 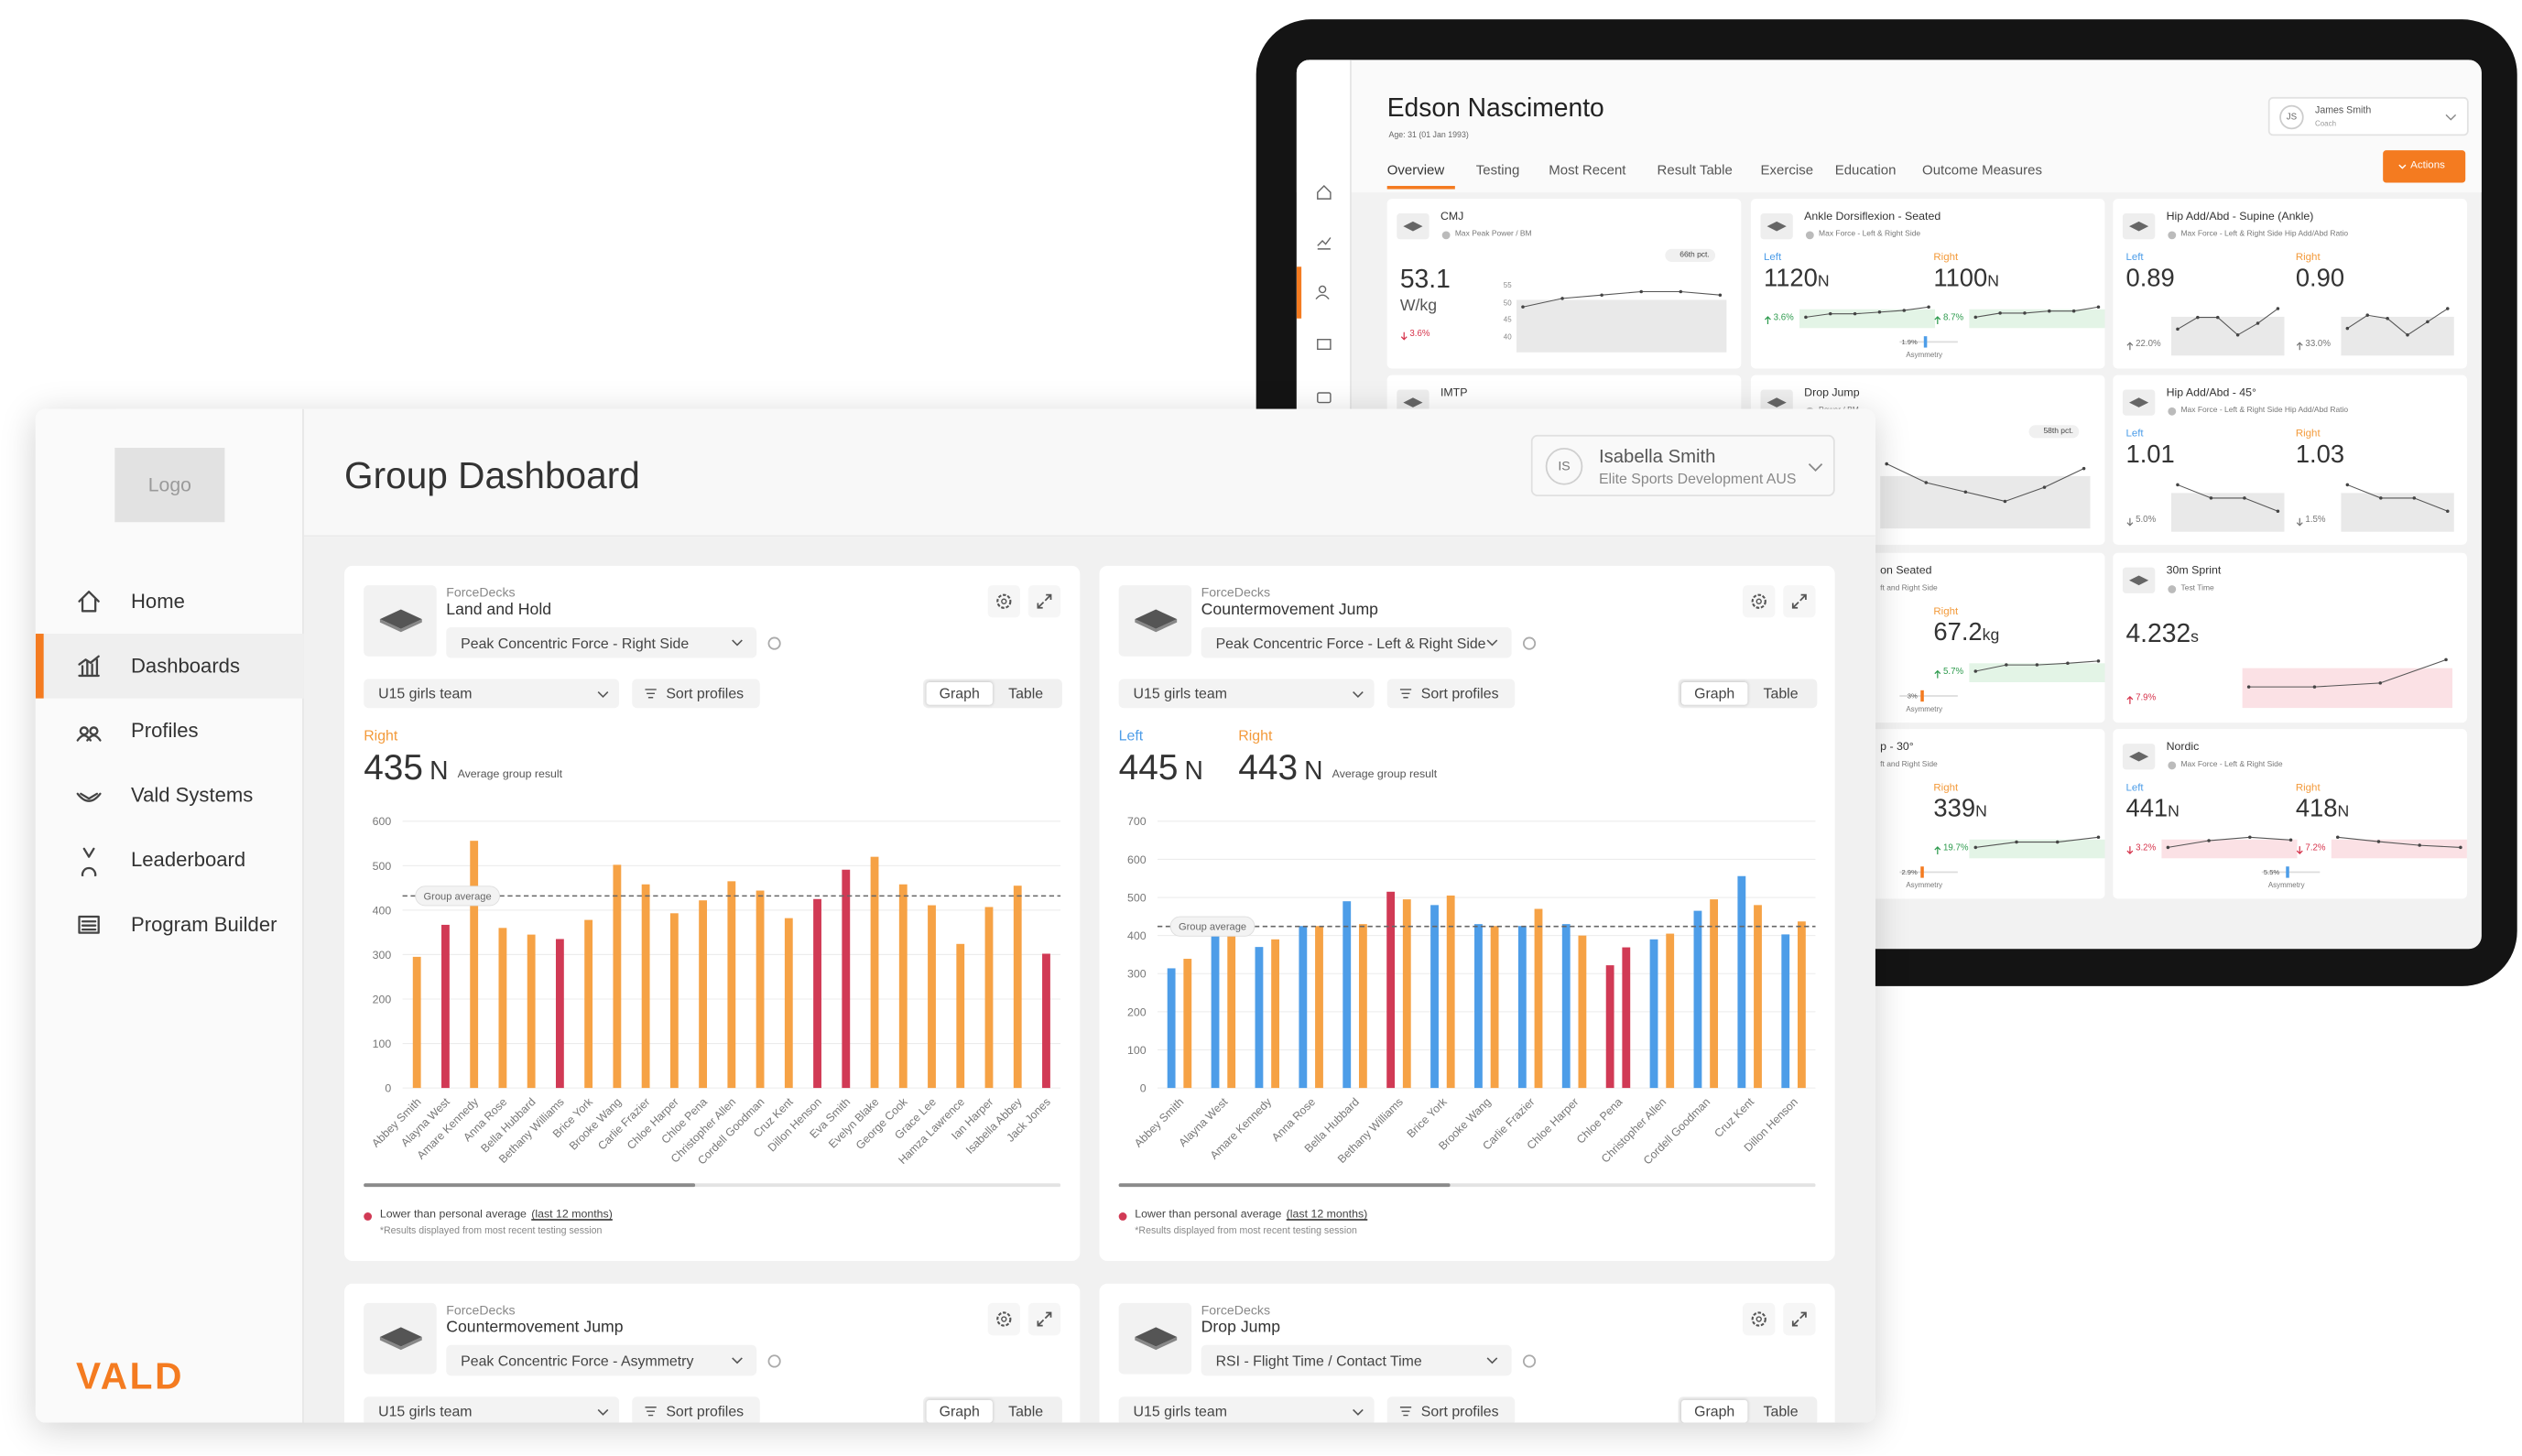 I want to click on test-icon, so click(x=400, y=1338).